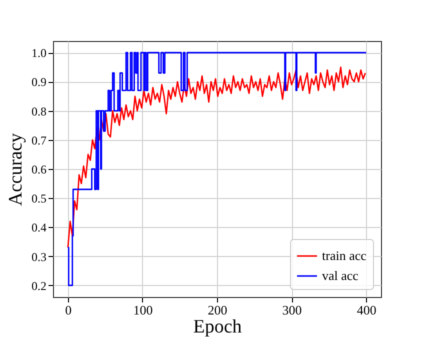  What do you see at coordinates (366, 310) in the screenshot?
I see `x-tick-label: 400` at bounding box center [366, 310].